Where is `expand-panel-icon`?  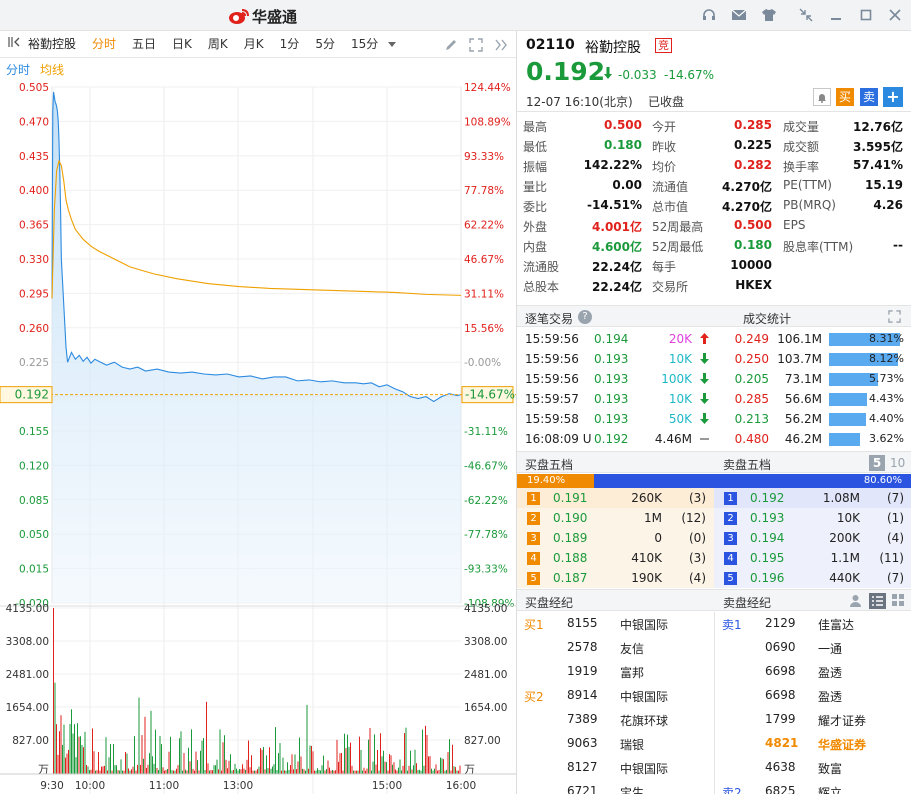
expand-panel-icon is located at coordinates (501, 46).